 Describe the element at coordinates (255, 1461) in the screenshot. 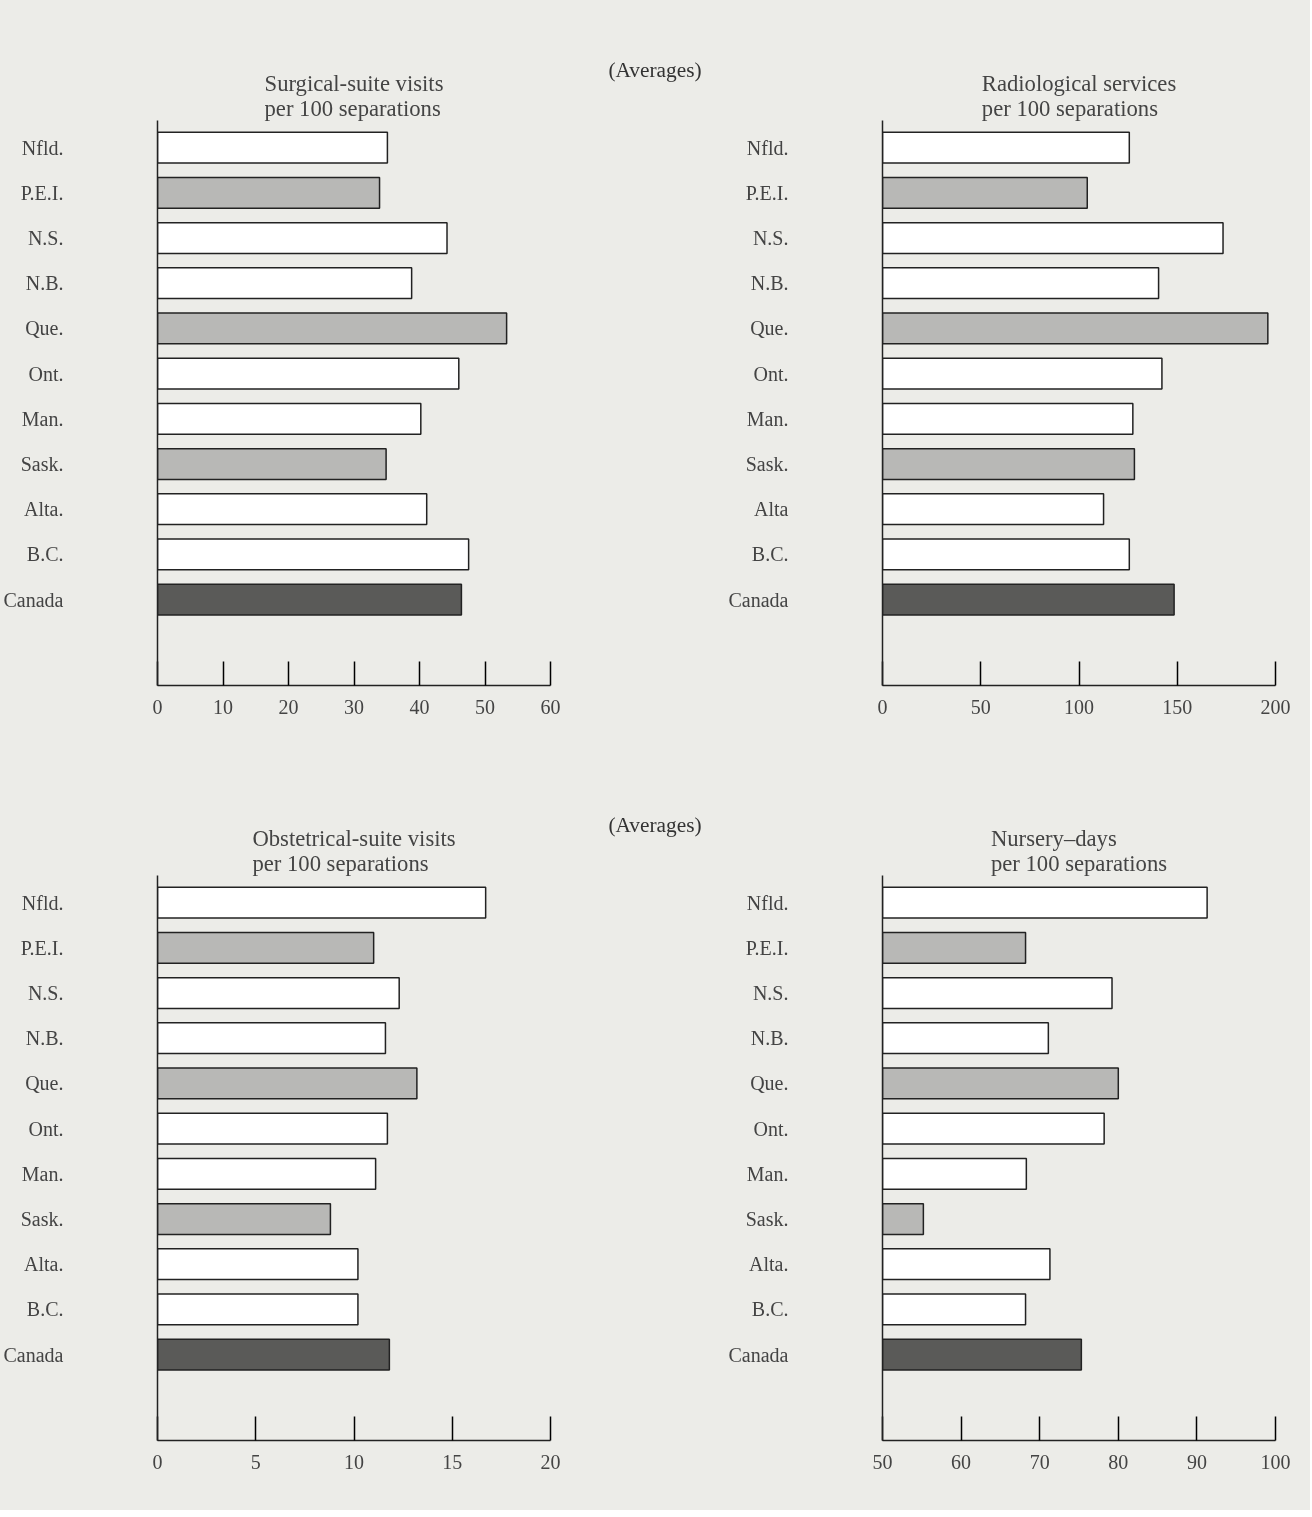

I see `x-tick-label: 5` at that location.